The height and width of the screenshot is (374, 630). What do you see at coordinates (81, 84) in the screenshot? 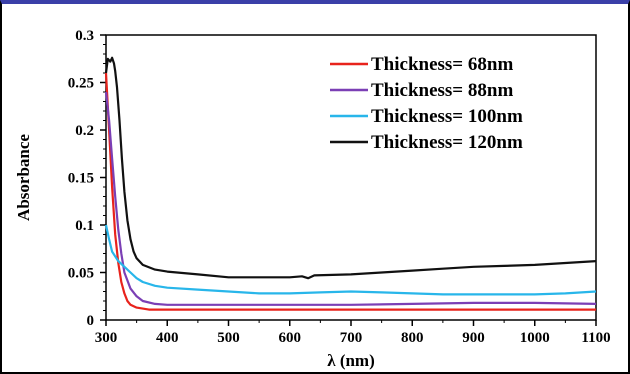
I see `y-tick-label: 0.25` at bounding box center [81, 84].